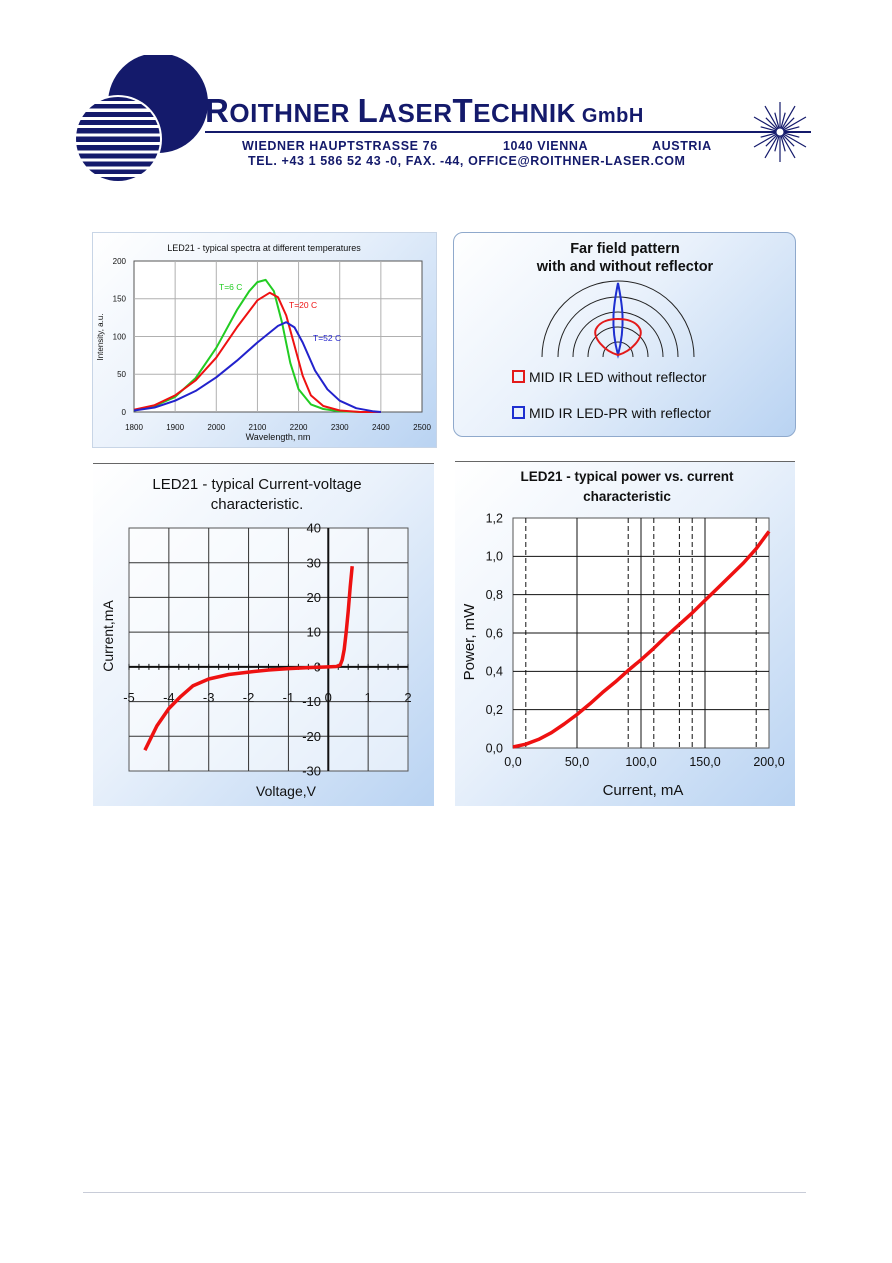 The image size is (892, 1263). What do you see at coordinates (577, 762) in the screenshot?
I see `x-tick-label: 50,0` at bounding box center [577, 762].